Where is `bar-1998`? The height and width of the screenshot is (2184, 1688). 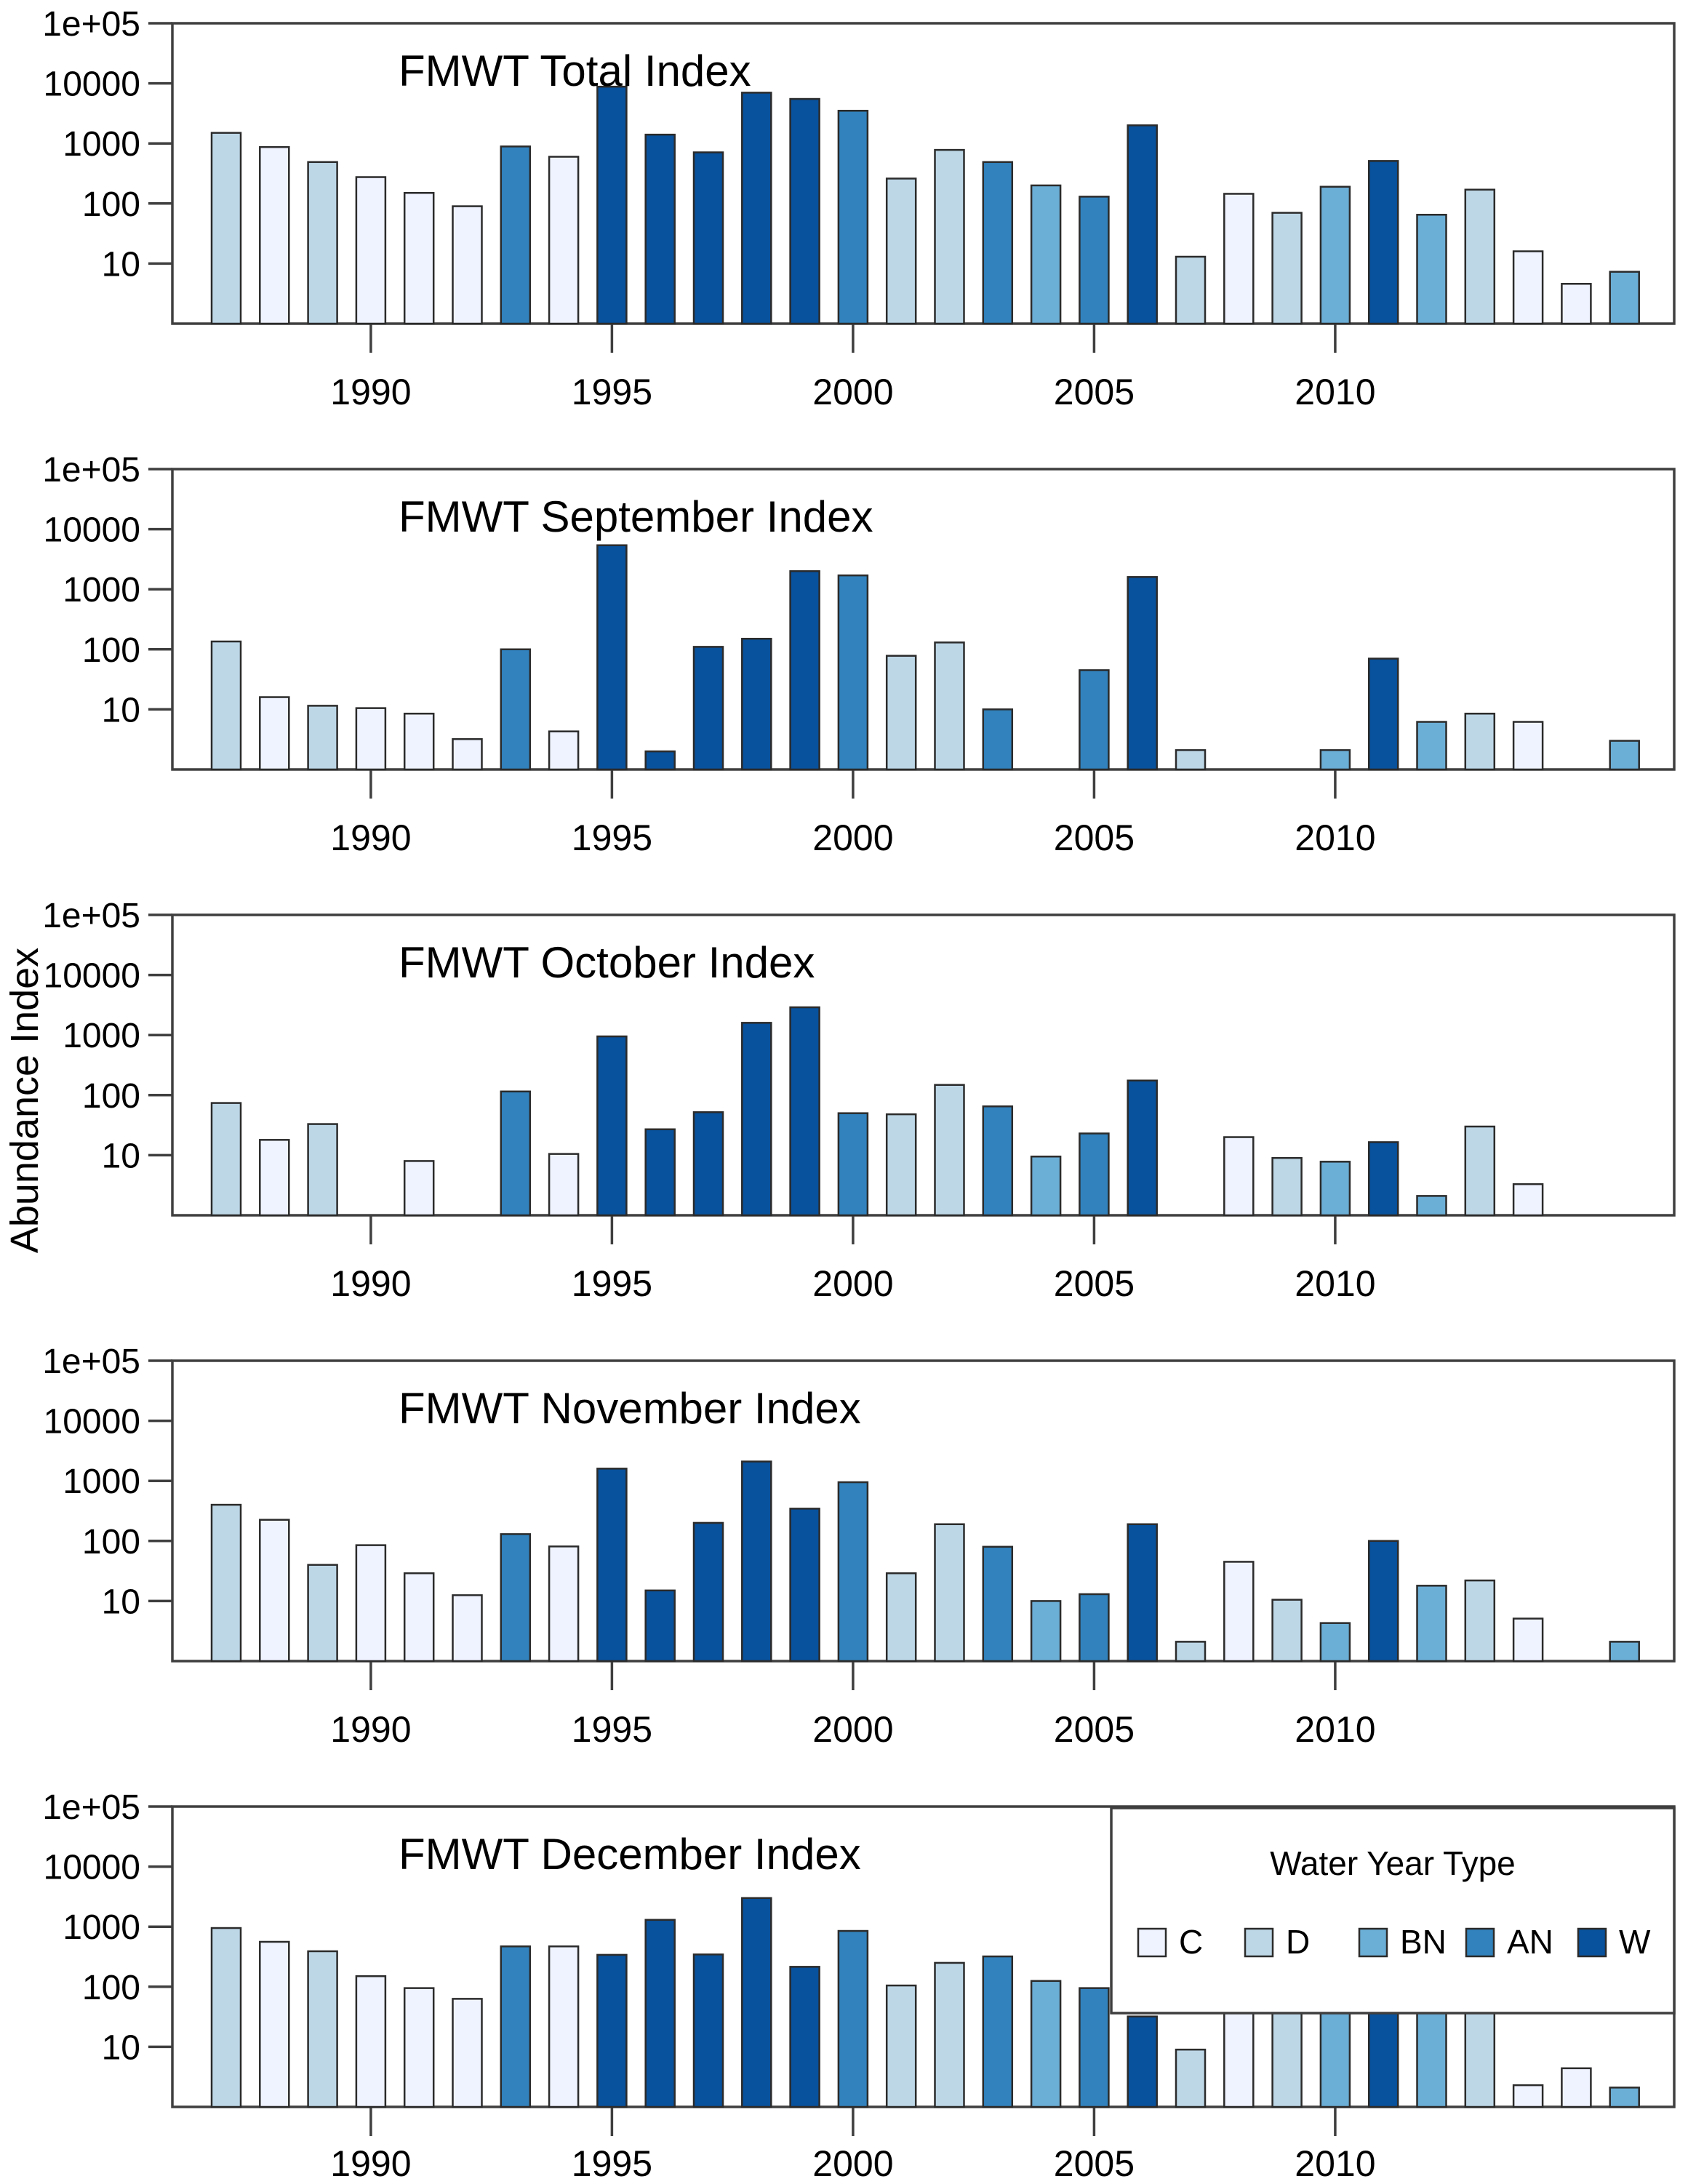 bar-1998 is located at coordinates (756, 2002).